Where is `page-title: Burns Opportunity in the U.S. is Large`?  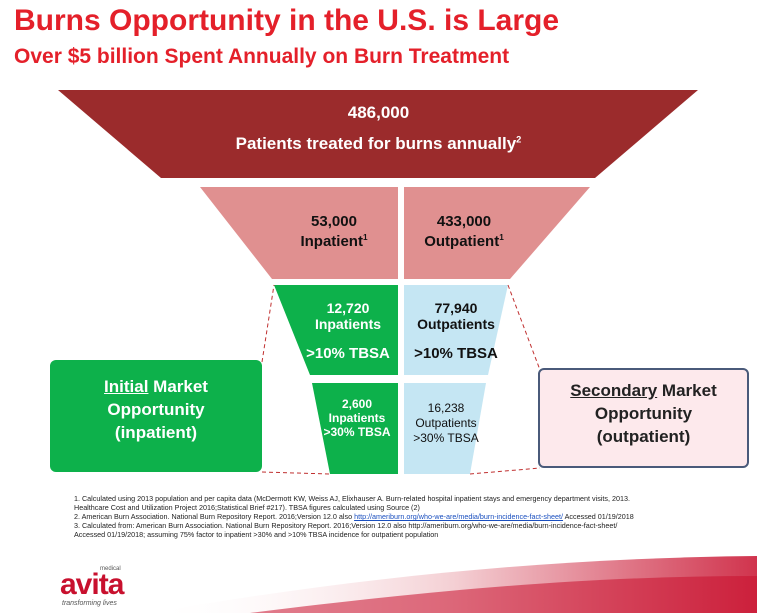
page-title: Burns Opportunity in the U.S. is Large is located at coordinates (287, 20).